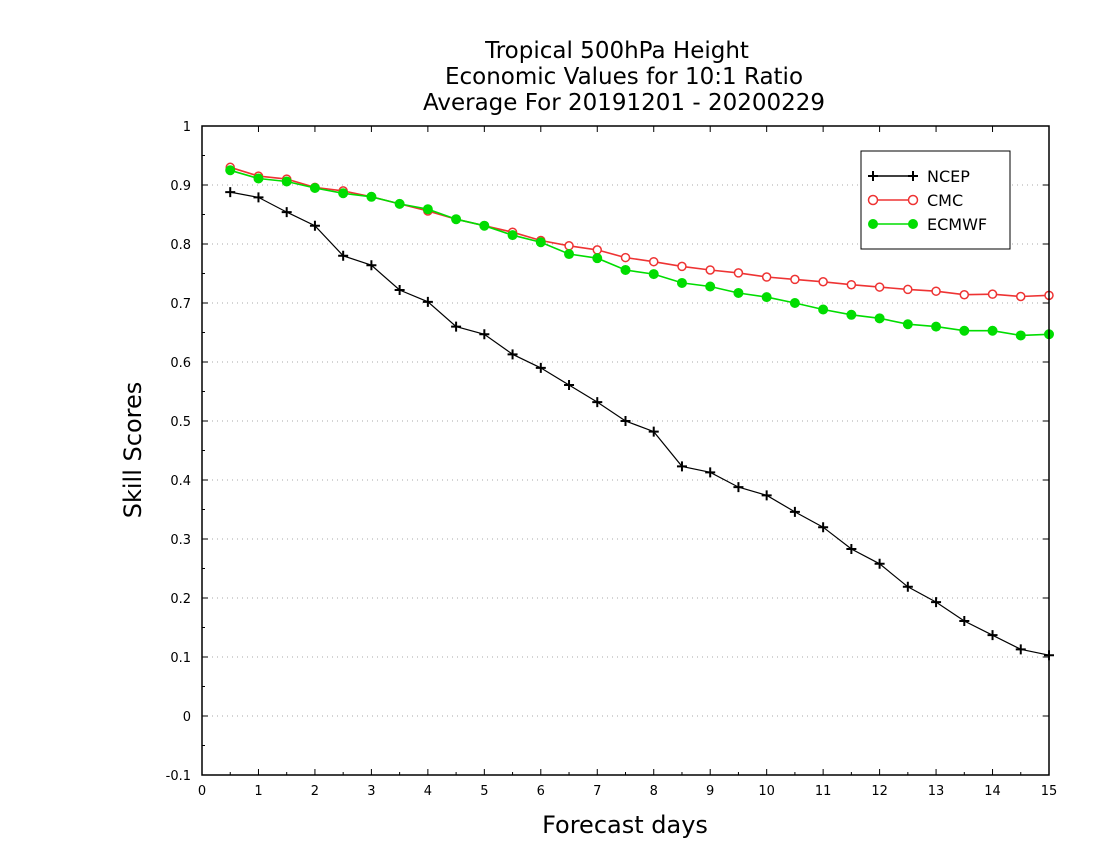 The height and width of the screenshot is (850, 1100). What do you see at coordinates (1049, 791) in the screenshot?
I see `x-tick-label: 15` at bounding box center [1049, 791].